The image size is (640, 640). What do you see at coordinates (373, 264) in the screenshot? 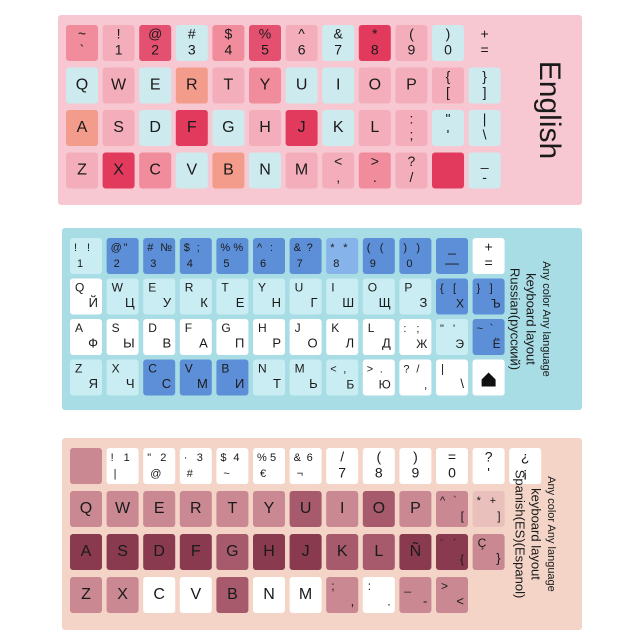
I see `key-legend: 9` at bounding box center [373, 264].